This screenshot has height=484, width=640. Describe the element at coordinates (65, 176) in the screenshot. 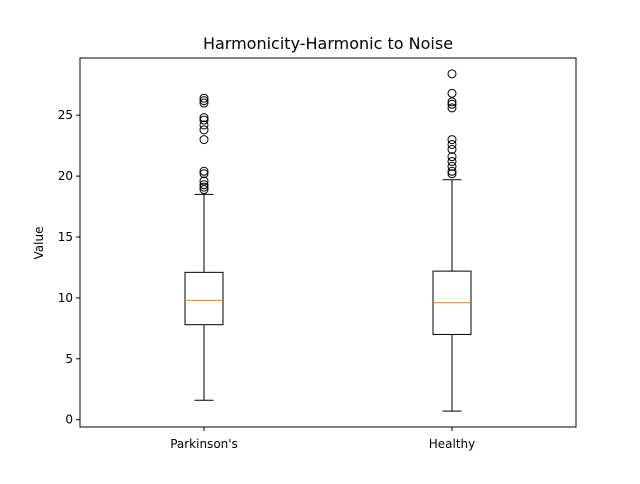

I see `y-tick-label: 20` at that location.